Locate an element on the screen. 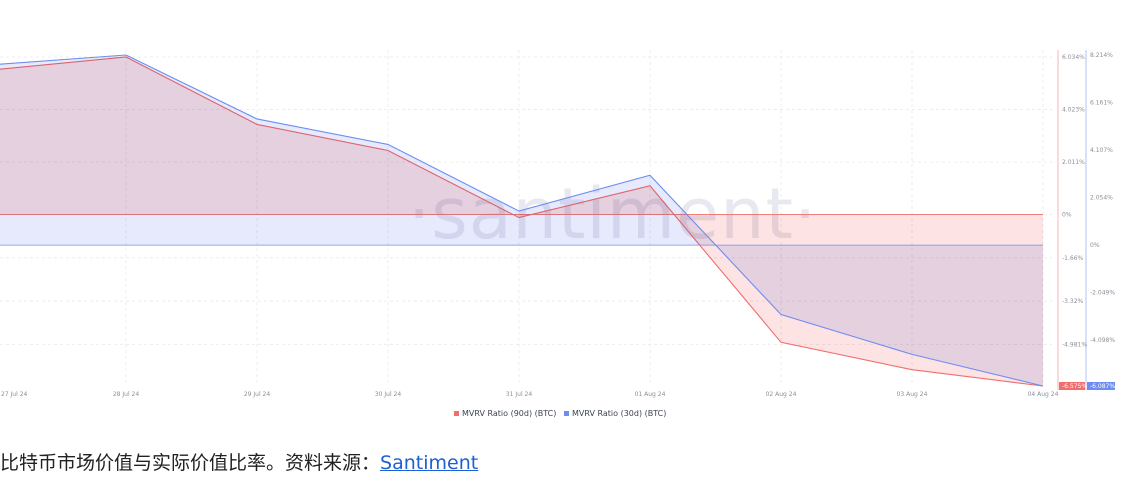  right-axis-tick-label: -4.098% is located at coordinates (1102, 340).